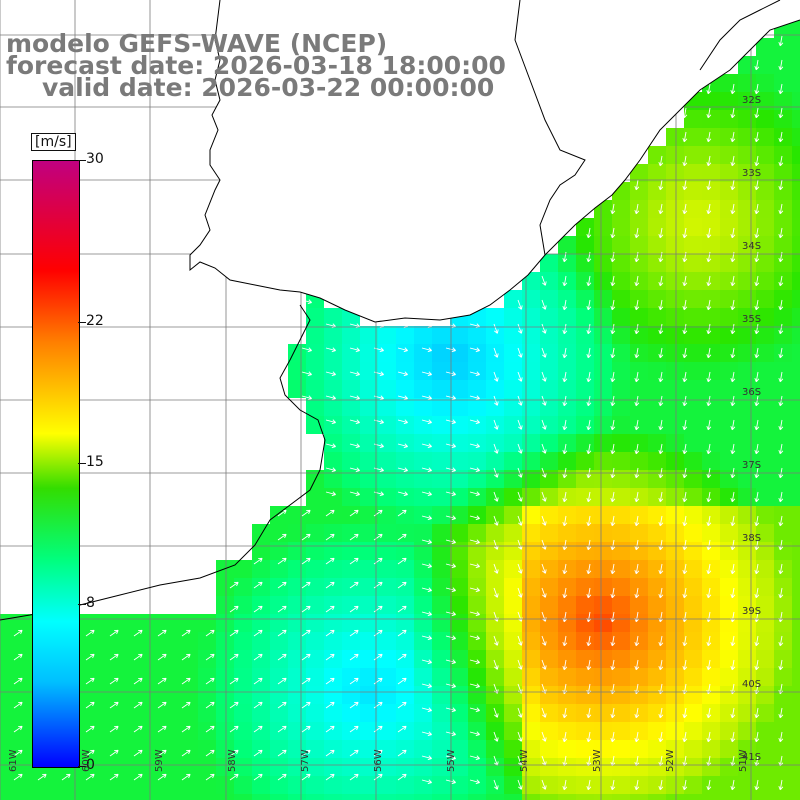 The height and width of the screenshot is (800, 800). Describe the element at coordinates (90, 603) in the screenshot. I see `colorbar-tick-label: 8` at that location.